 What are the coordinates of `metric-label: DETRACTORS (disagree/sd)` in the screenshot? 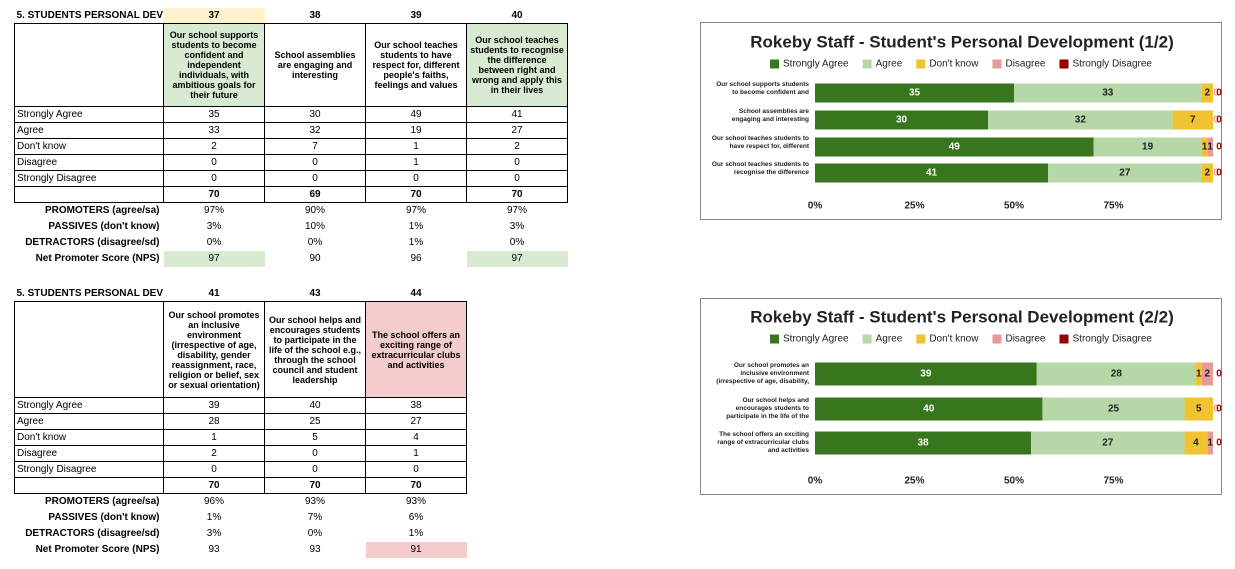 It's located at (92, 533).